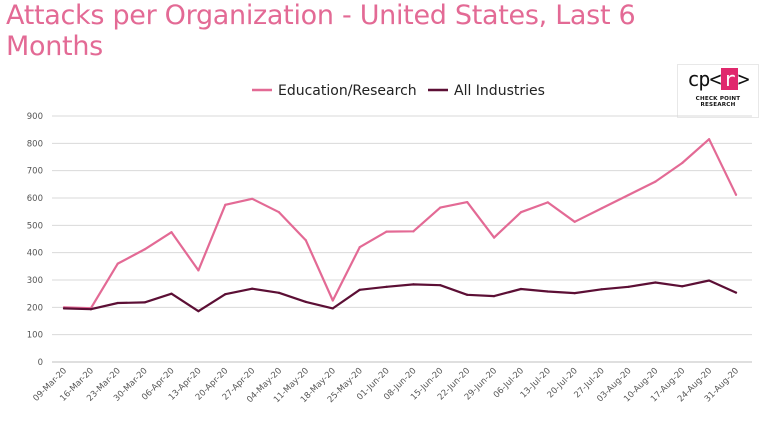 This screenshot has height=430, width=770. What do you see at coordinates (35, 336) in the screenshot?
I see `y-tick-label: 100` at bounding box center [35, 336].